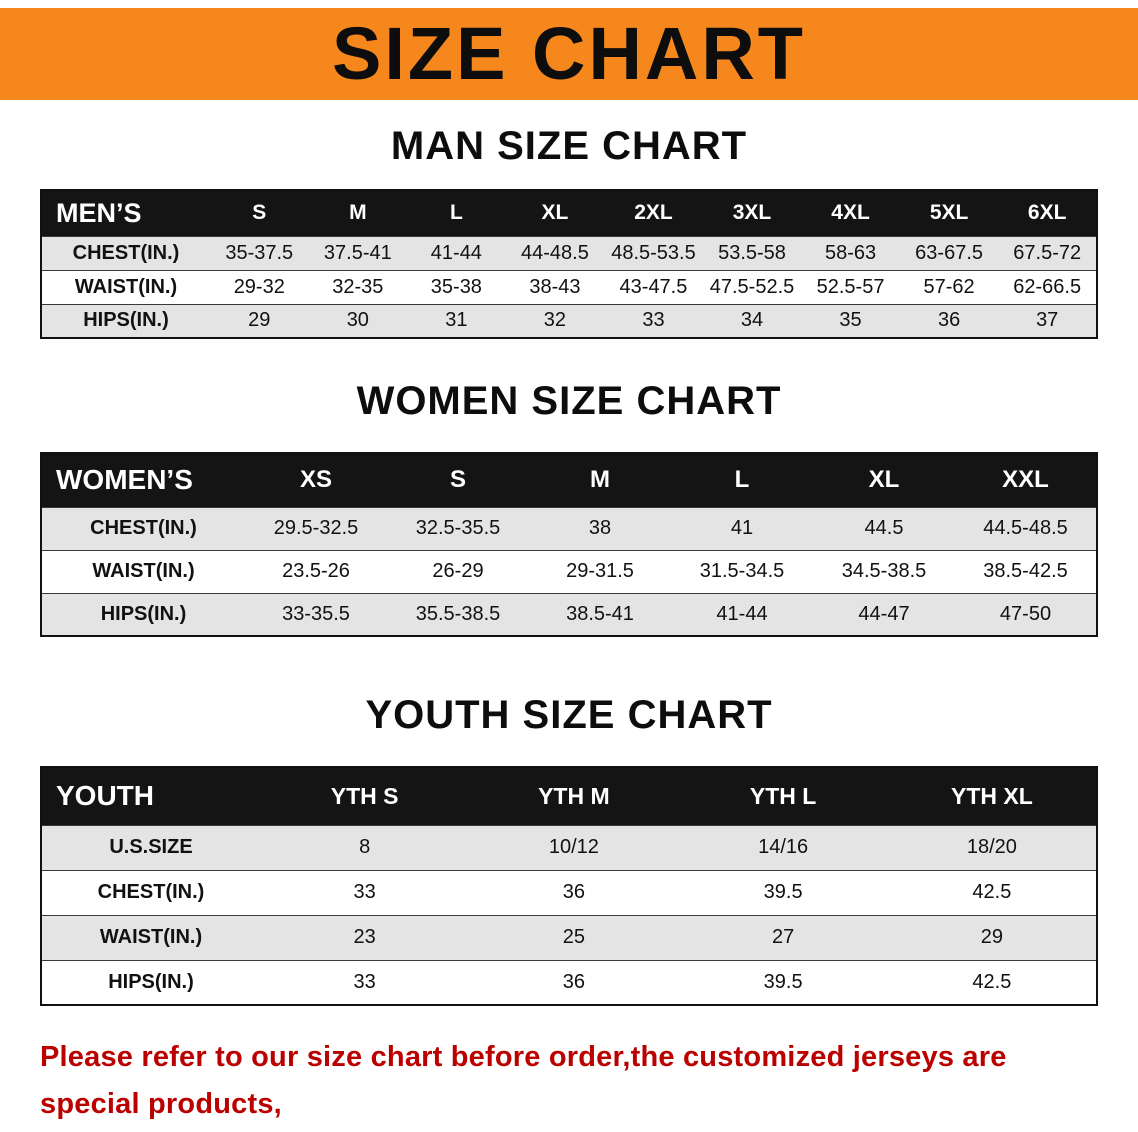  I want to click on size-value-cell: 43-47.5, so click(653, 286).